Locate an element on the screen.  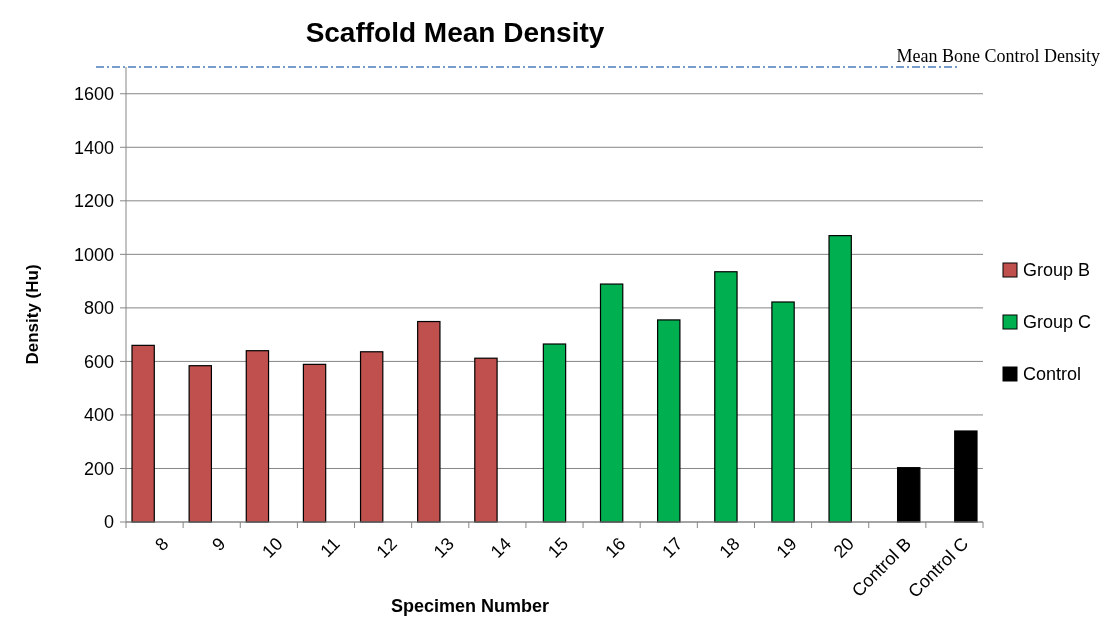
x-tick-label: 17 is located at coordinates (672, 547).